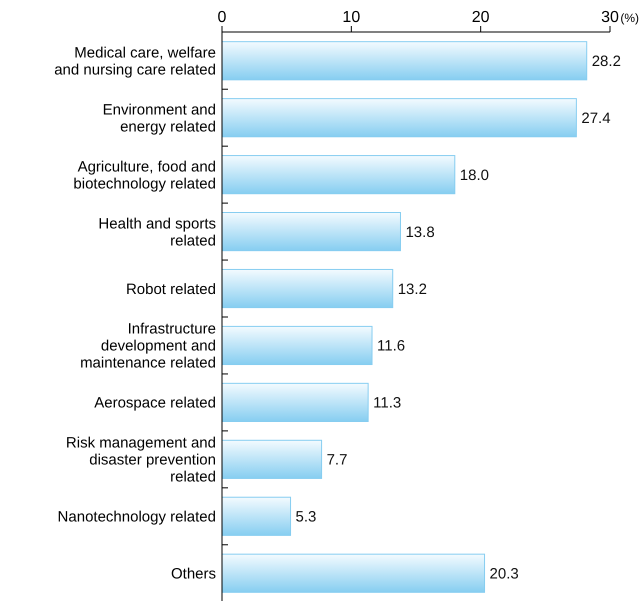  I want to click on y-tick-label: Aerospace related, so click(155, 403).